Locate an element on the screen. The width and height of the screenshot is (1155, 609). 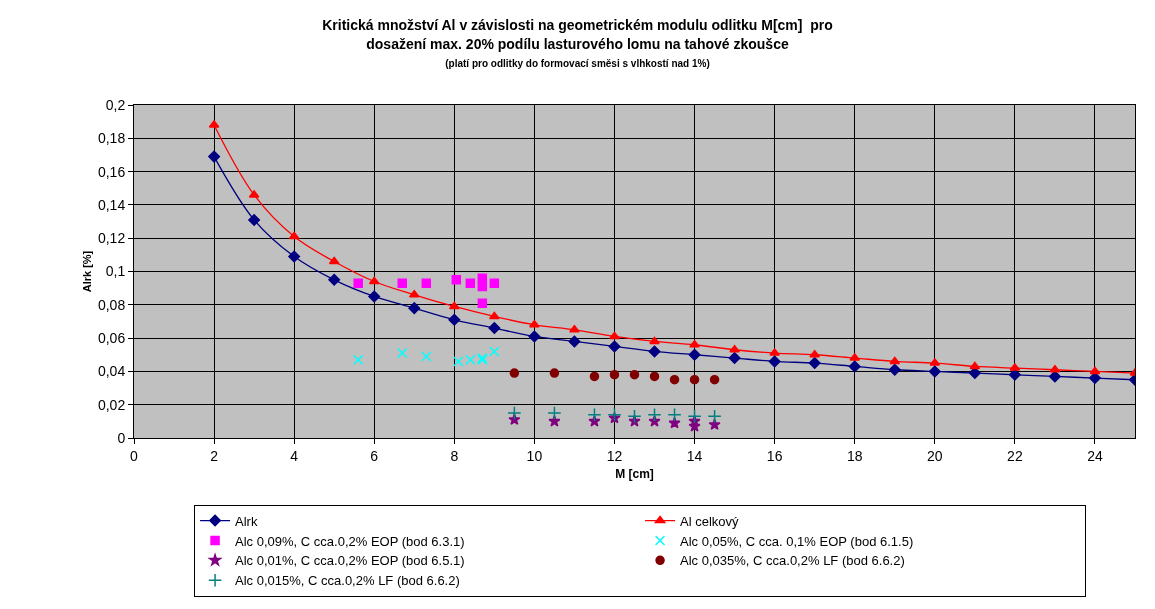
x-tick-label: 10 is located at coordinates (534, 455).